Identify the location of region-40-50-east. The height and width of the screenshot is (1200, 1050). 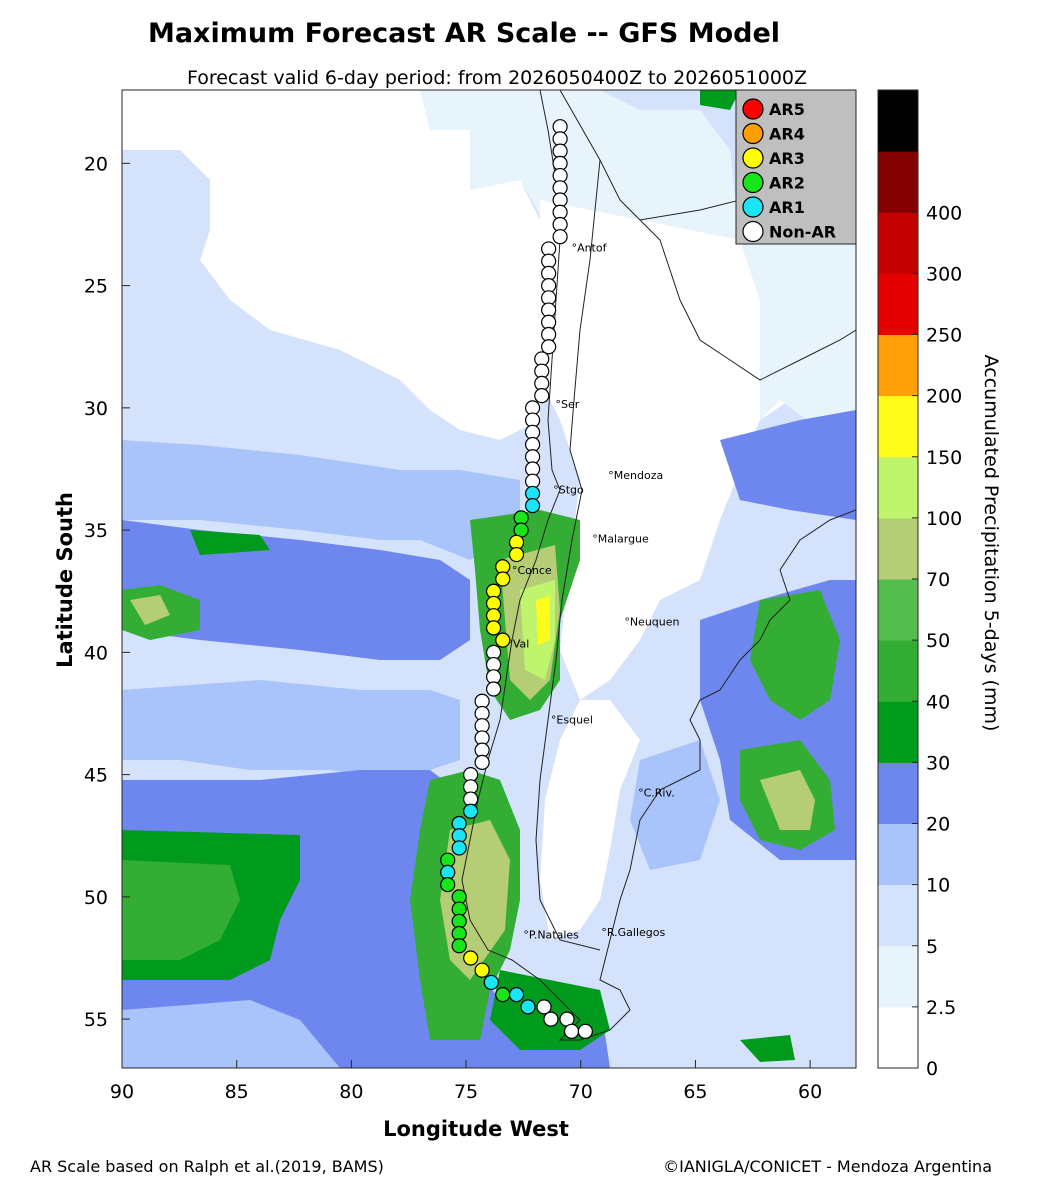
(795, 655).